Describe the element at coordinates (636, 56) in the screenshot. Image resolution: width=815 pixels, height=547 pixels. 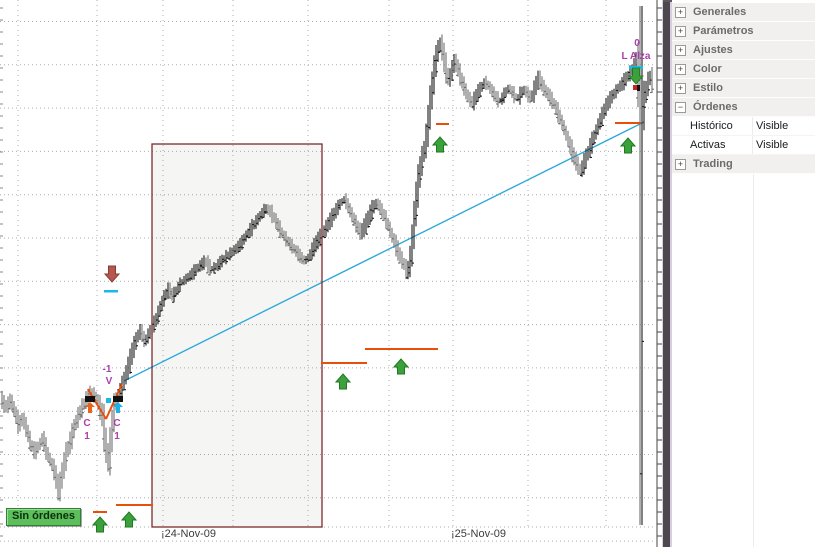
I see `signal-annotation: L Alza` at that location.